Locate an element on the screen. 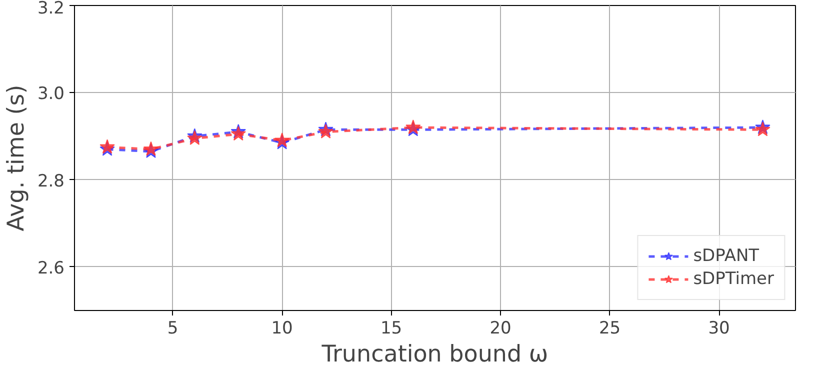 The height and width of the screenshot is (374, 830). x-tick-label: 25 is located at coordinates (609, 328).